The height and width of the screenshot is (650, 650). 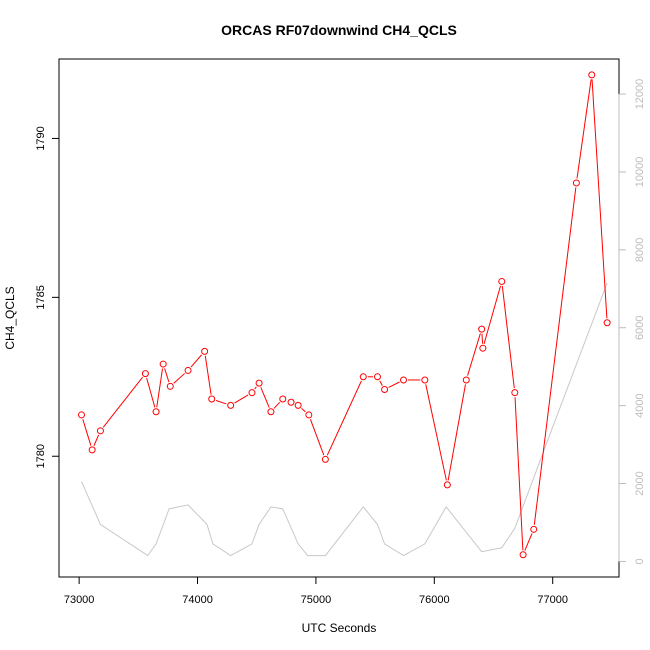 I want to click on x-tick-label: 75000, so click(x=316, y=600).